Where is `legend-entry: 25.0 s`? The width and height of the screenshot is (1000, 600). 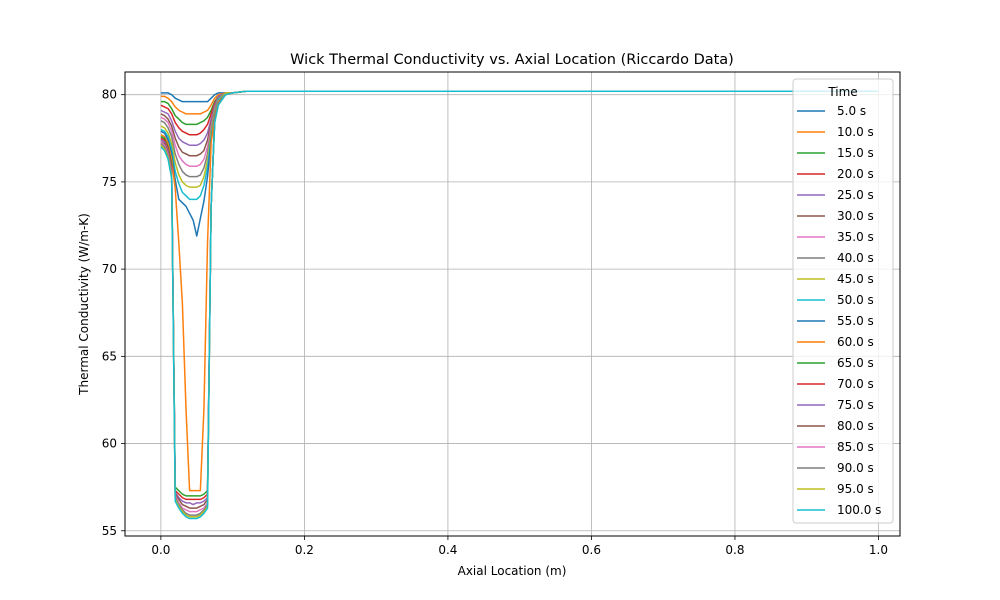
legend-entry: 25.0 s is located at coordinates (855, 195).